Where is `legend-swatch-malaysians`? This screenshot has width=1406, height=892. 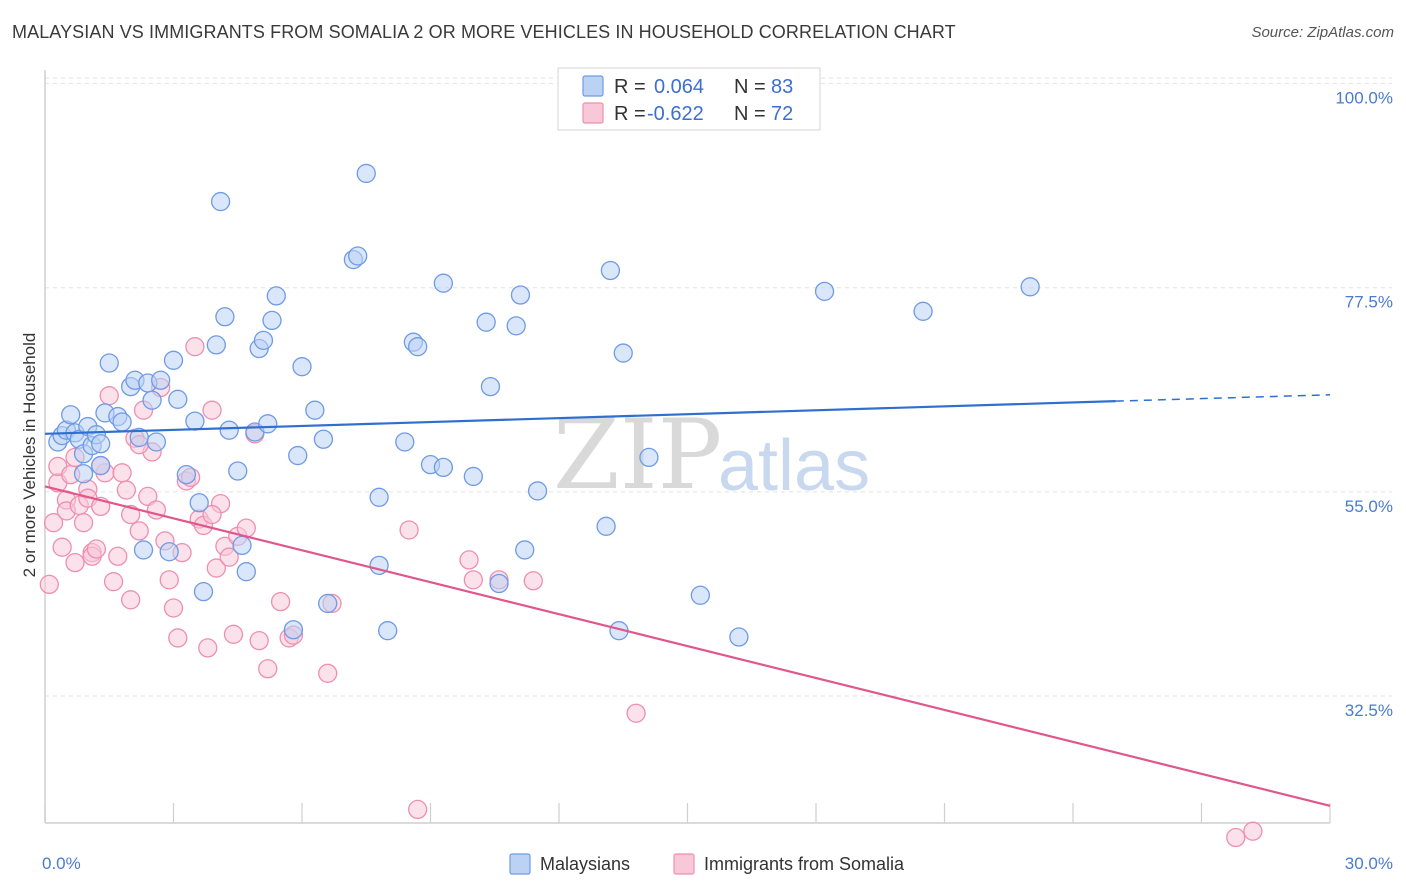
legend-swatch-malaysians is located at coordinates (593, 86).